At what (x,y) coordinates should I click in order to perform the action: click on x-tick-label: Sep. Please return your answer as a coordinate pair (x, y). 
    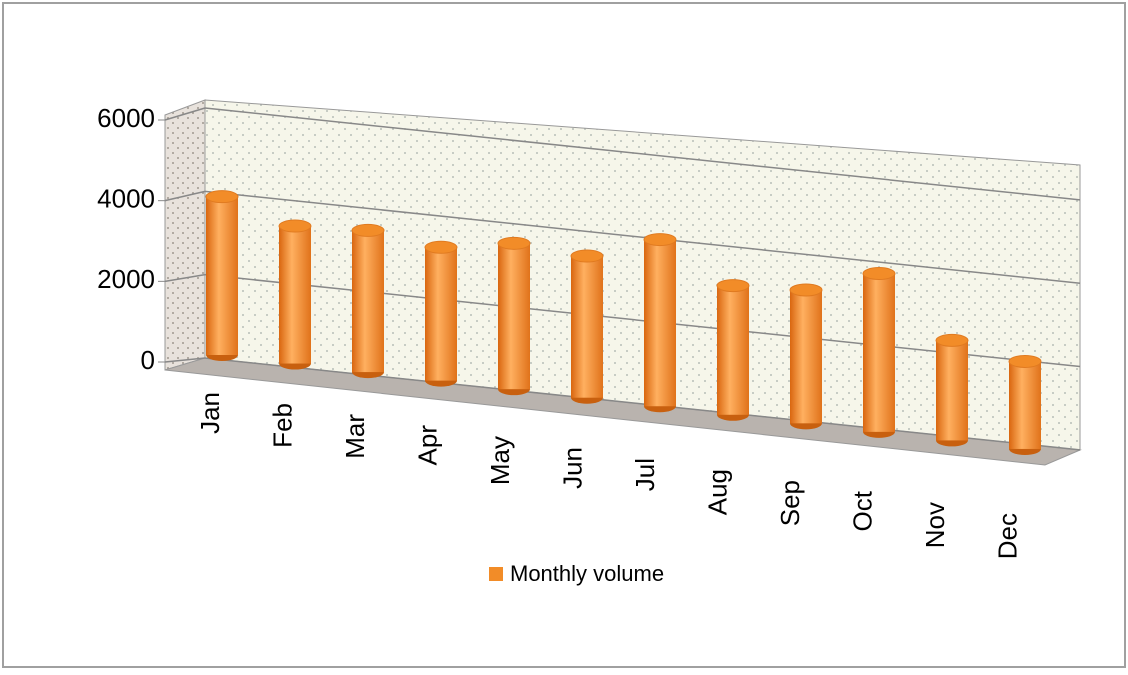
    Looking at the image, I should click on (790, 503).